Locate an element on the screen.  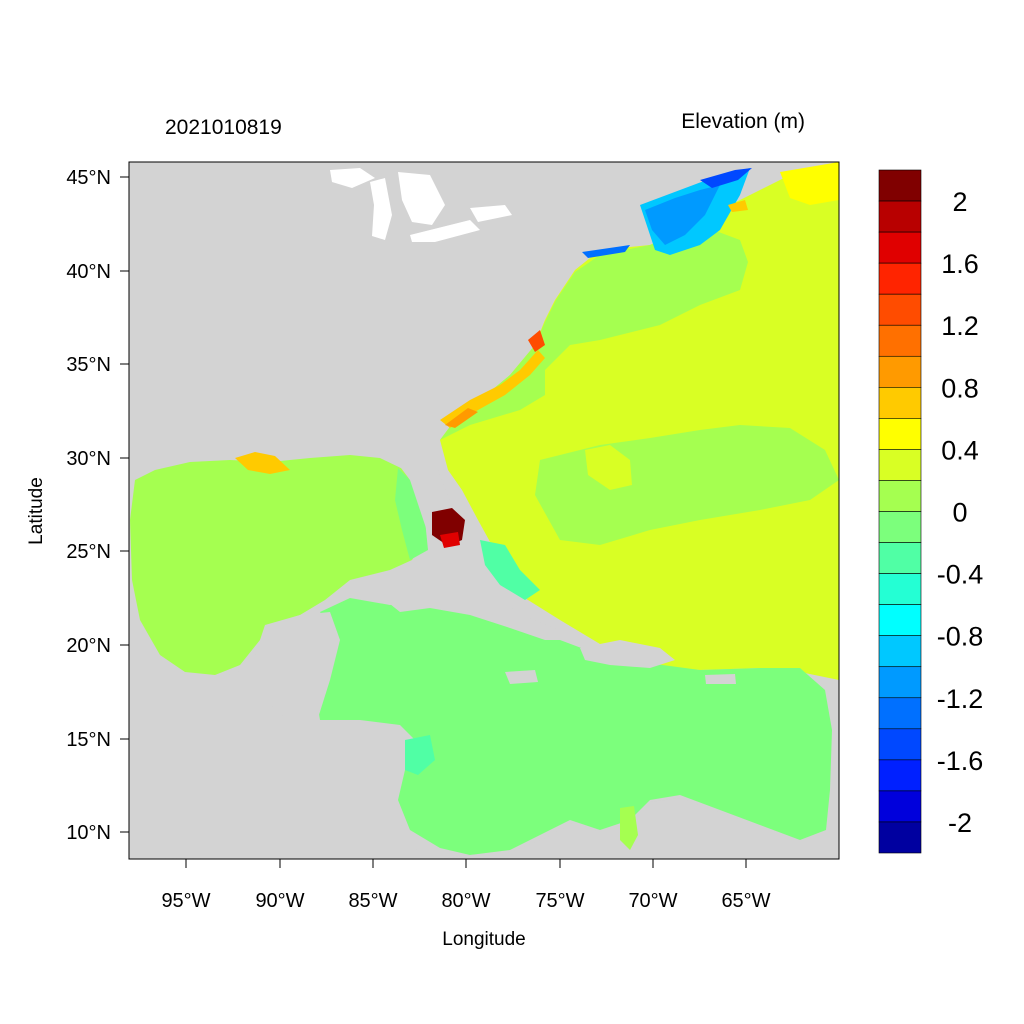
yucatan-peninsula is located at coordinates (297, 666).